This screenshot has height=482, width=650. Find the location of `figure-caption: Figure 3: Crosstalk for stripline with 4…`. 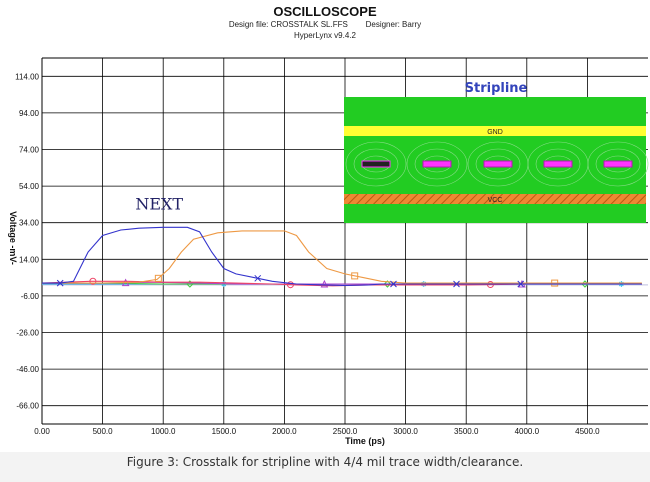

figure-caption: Figure 3: Crosstalk for stripline with 4… is located at coordinates (325, 462).